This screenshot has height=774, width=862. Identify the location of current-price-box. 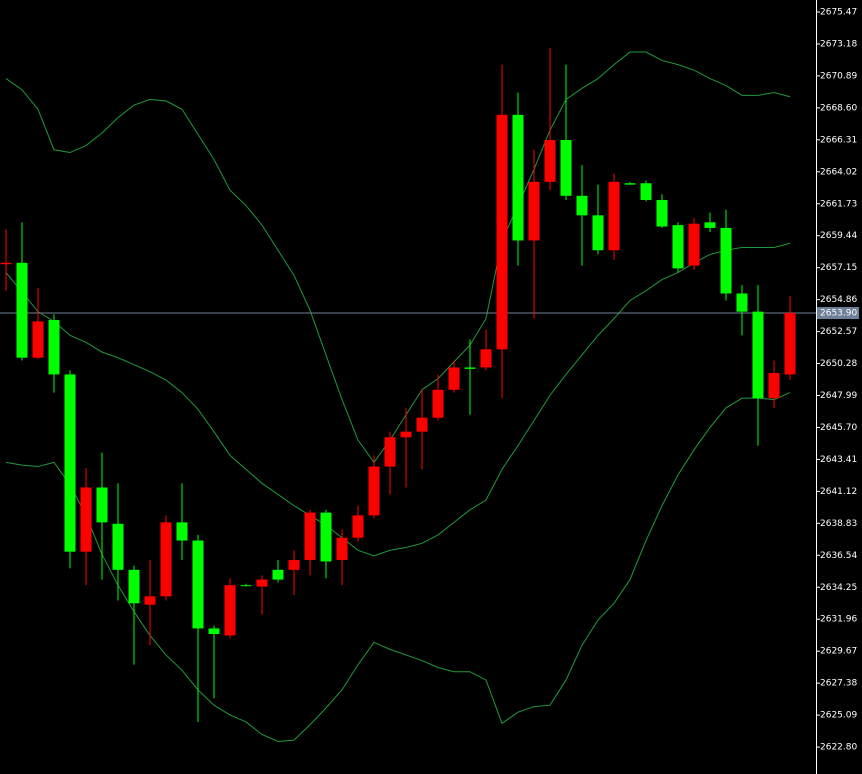
(838, 313).